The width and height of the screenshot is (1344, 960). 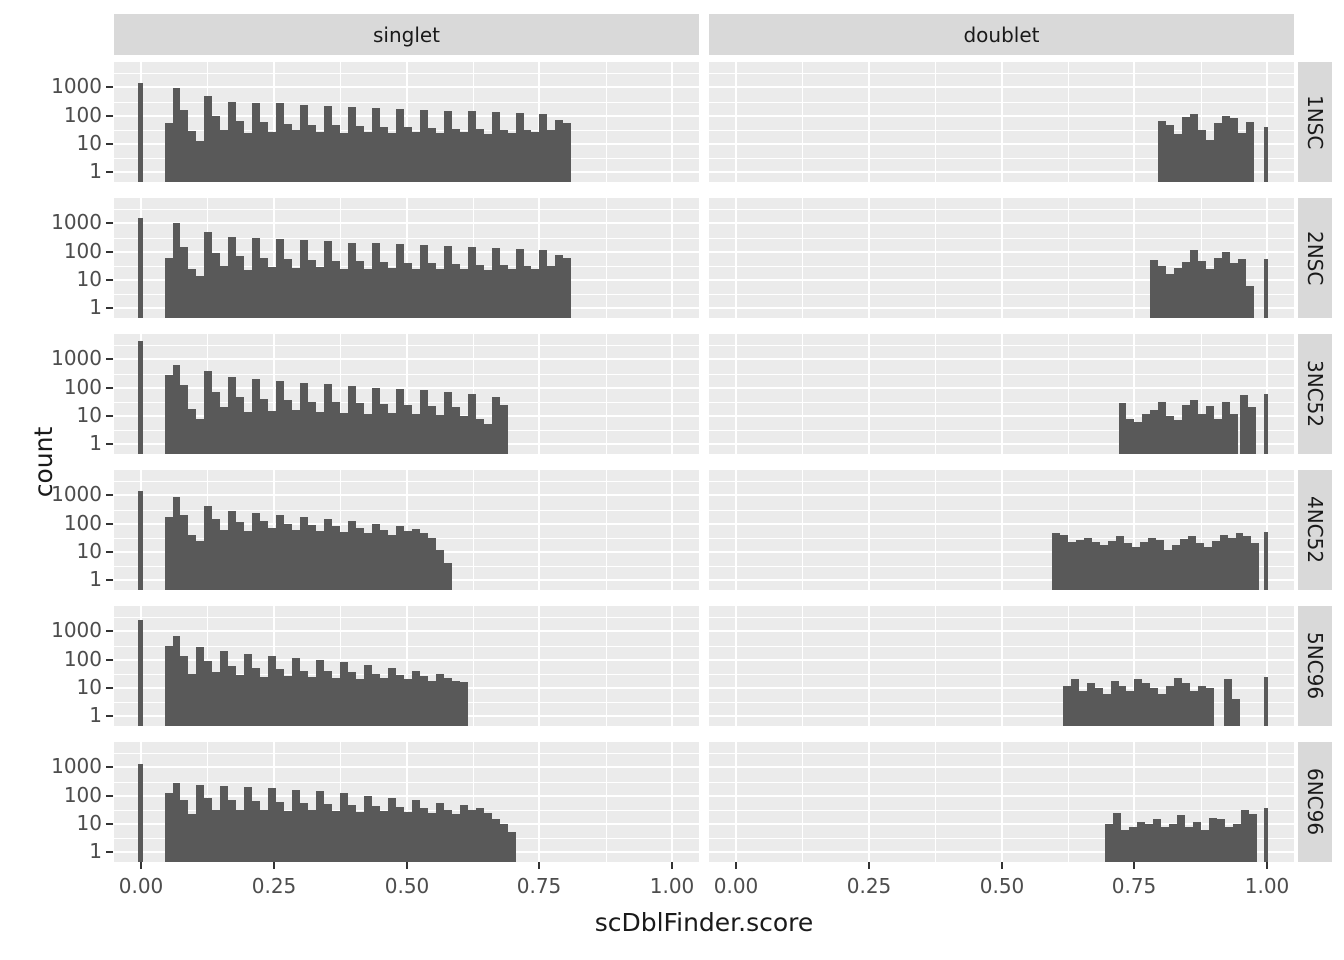 What do you see at coordinates (76, 630) in the screenshot?
I see `y-tick-label: 1000` at bounding box center [76, 630].